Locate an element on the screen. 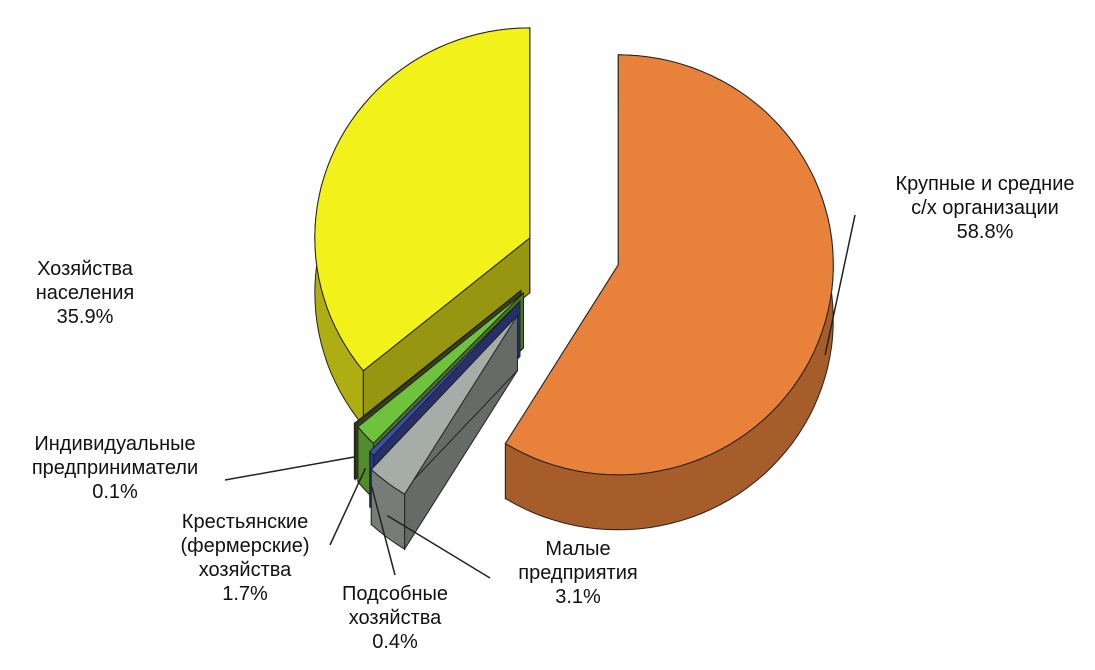 This screenshot has height=670, width=1095. slice-value-label: 0.4% is located at coordinates (395, 642).